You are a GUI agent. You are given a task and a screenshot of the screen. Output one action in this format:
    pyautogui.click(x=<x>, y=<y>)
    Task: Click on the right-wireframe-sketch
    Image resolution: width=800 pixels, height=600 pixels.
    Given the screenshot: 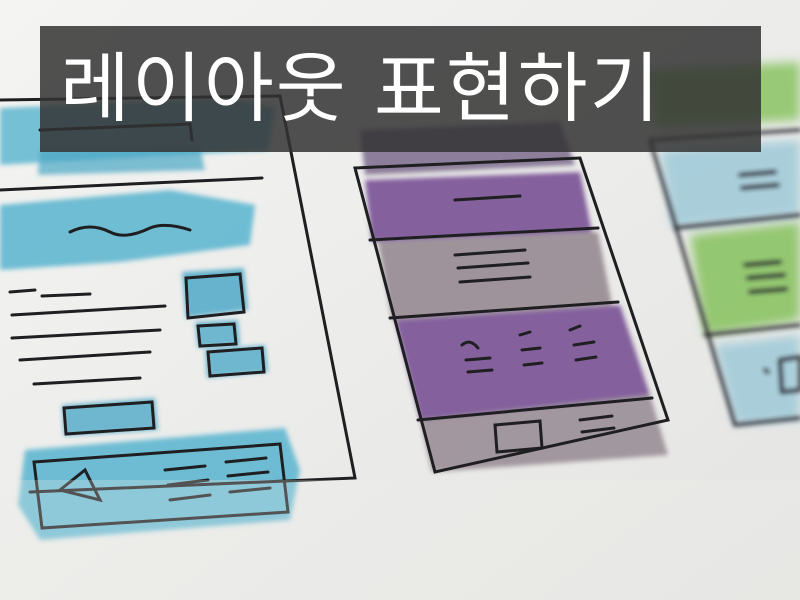 What is the action you would take?
    pyautogui.click(x=722, y=243)
    